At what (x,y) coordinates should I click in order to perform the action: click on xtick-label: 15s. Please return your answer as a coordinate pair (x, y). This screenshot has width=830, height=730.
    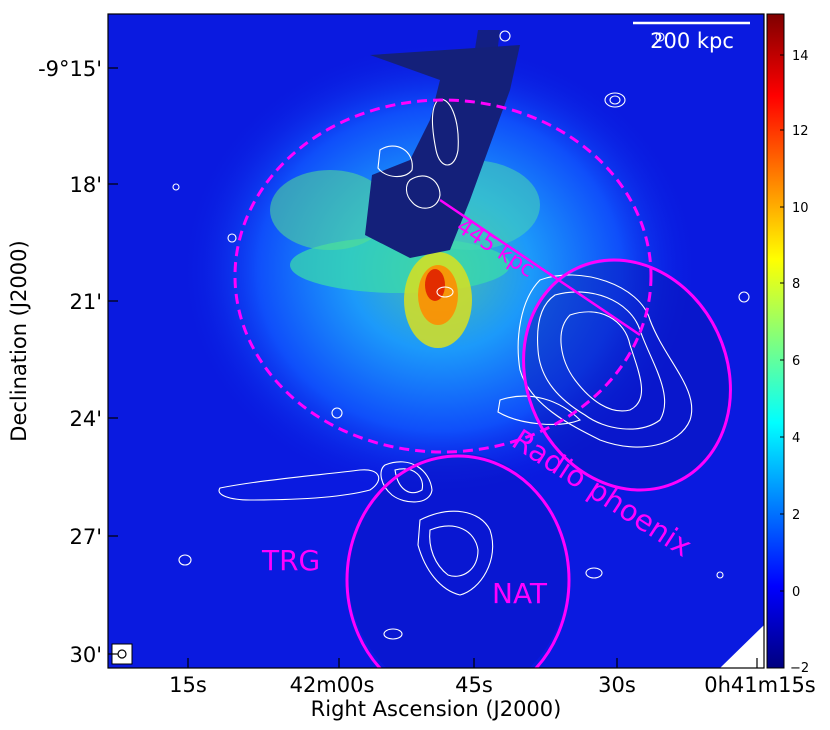
    Looking at the image, I should click on (188, 685).